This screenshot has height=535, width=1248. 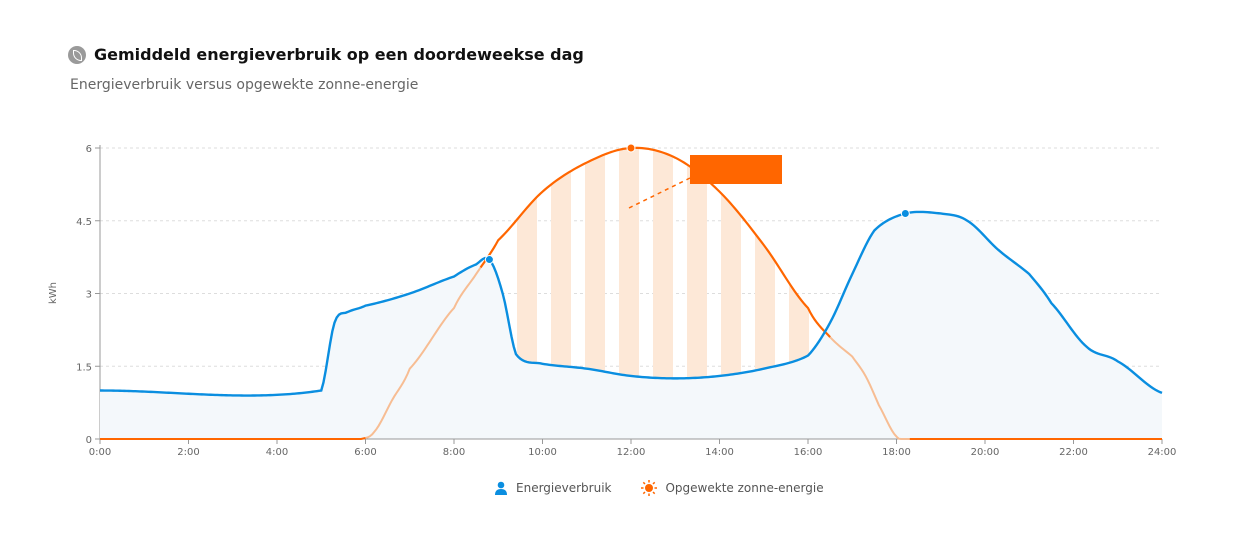 I want to click on x-tick-label: 4:00, so click(x=277, y=452).